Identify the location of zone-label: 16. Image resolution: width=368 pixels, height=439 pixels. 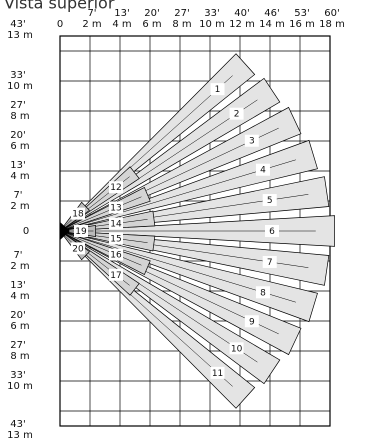
(116, 256).